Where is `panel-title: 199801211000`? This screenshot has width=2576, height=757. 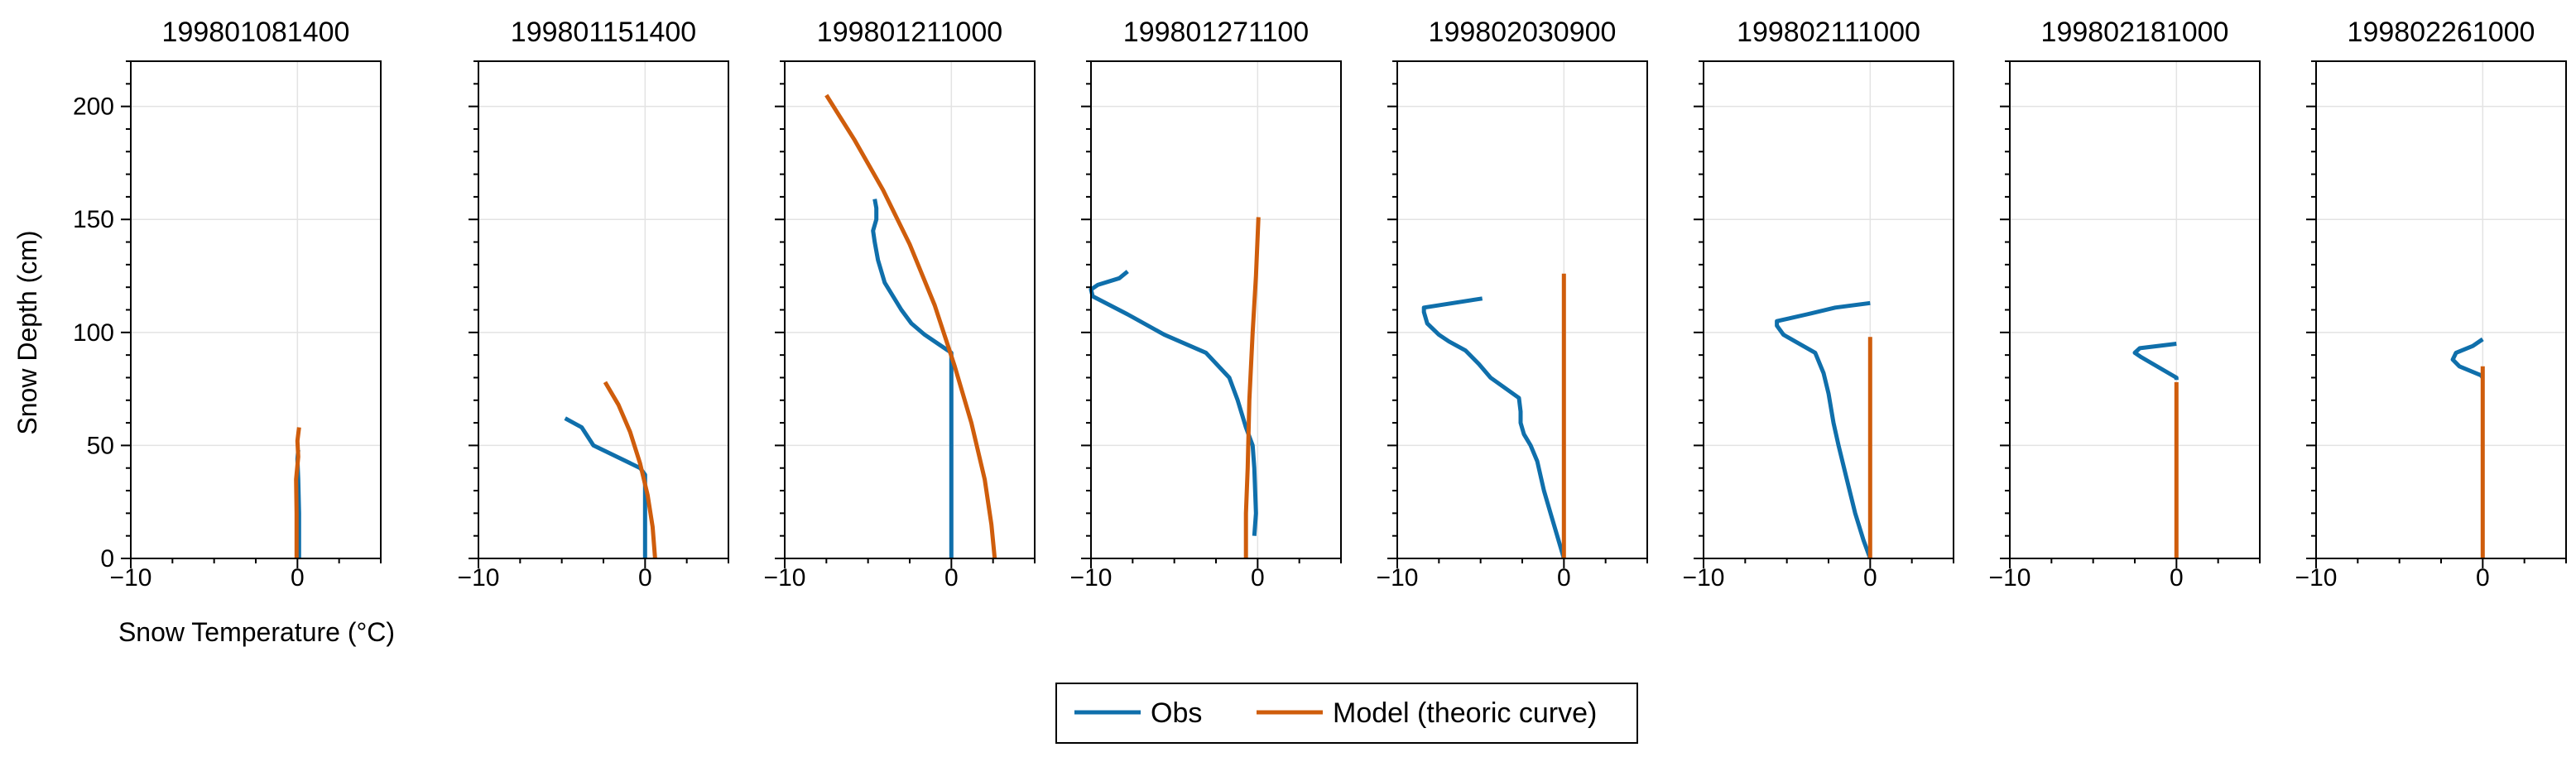
panel-title: 199801211000 is located at coordinates (909, 32).